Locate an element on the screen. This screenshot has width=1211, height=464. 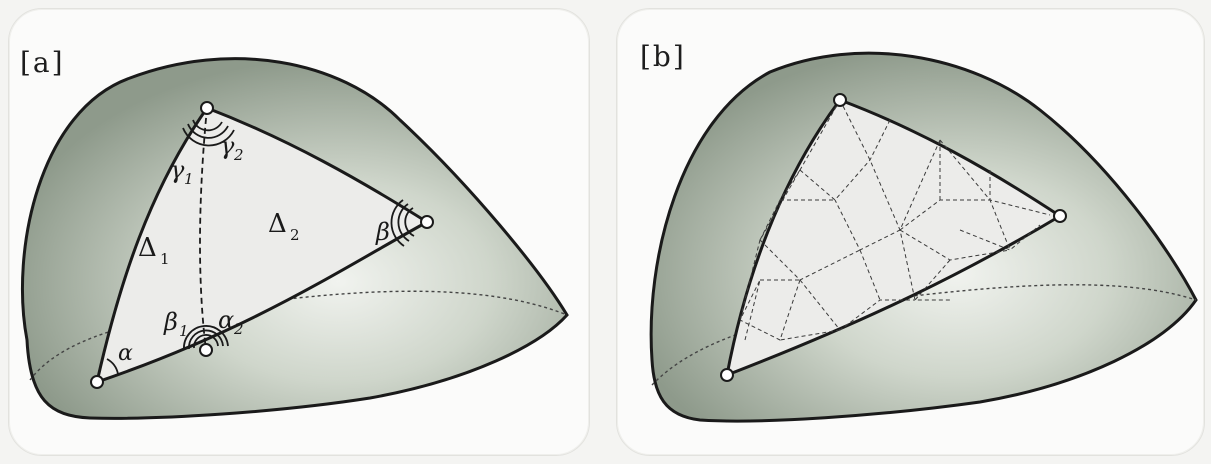
label-gamma1-sub: 1 is located at coordinates (189, 179).